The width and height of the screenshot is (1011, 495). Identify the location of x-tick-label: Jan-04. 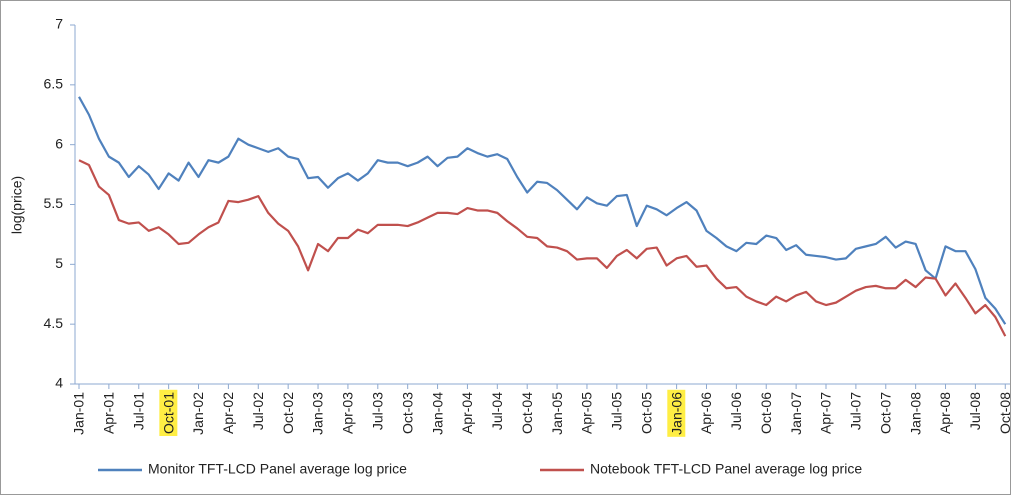
(437, 413).